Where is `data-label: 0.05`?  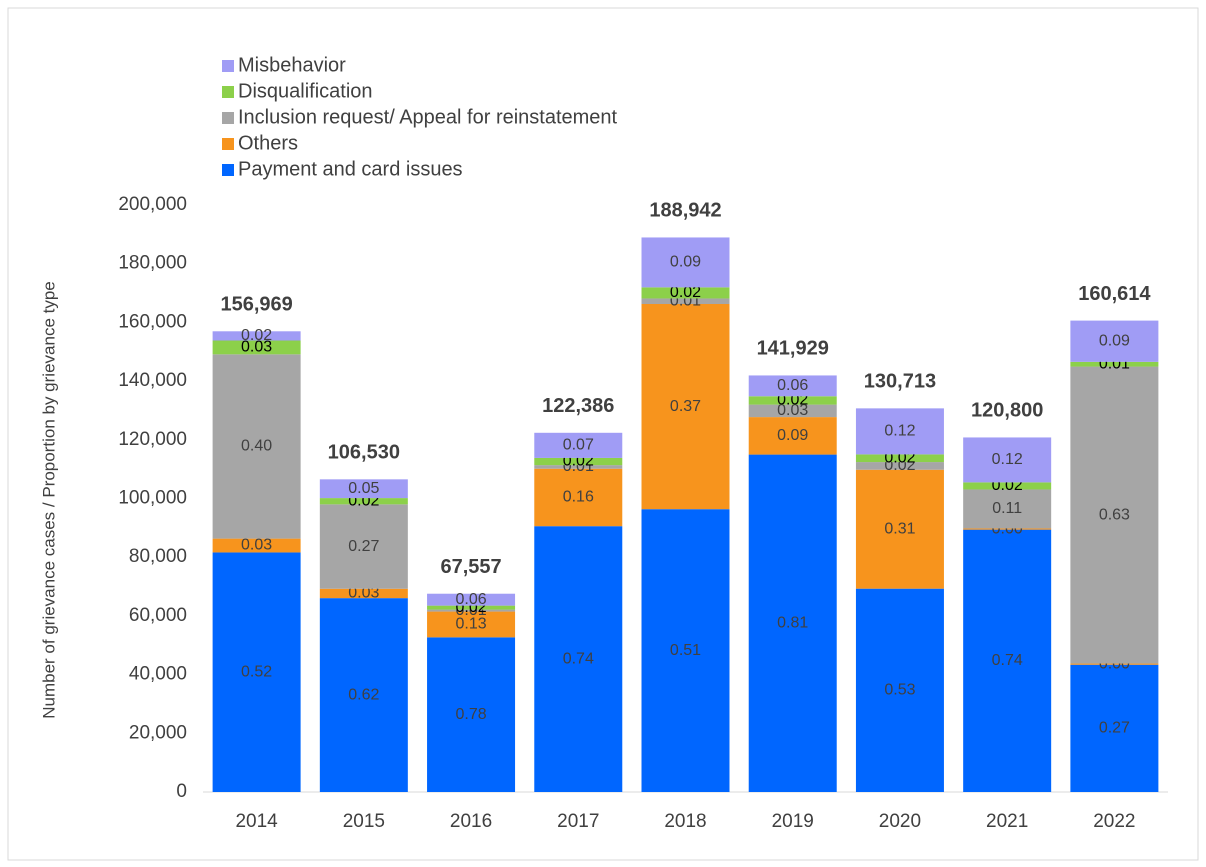
data-label: 0.05 is located at coordinates (363, 488).